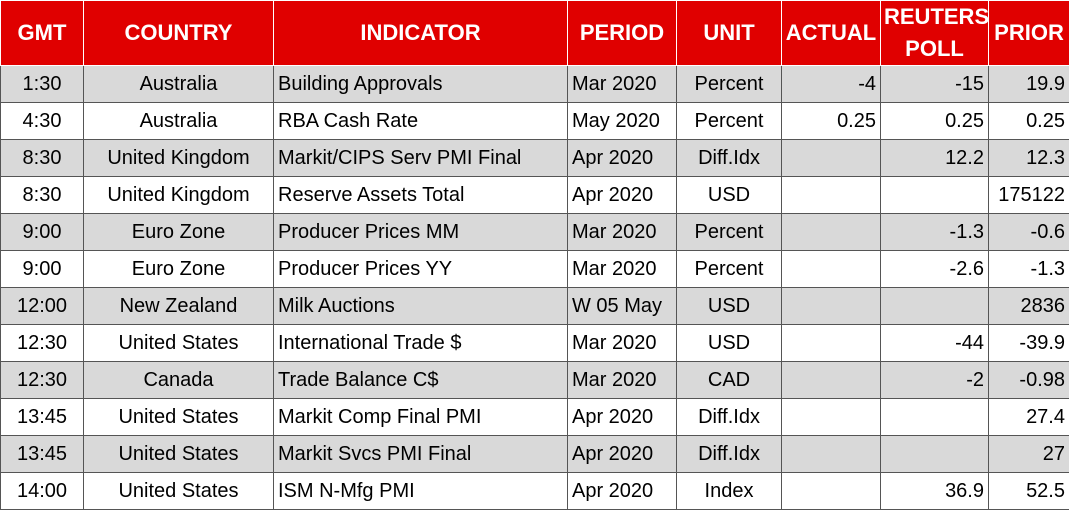 Image resolution: width=1069 pixels, height=510 pixels. What do you see at coordinates (42, 33) in the screenshot?
I see `column-header: GMT` at bounding box center [42, 33].